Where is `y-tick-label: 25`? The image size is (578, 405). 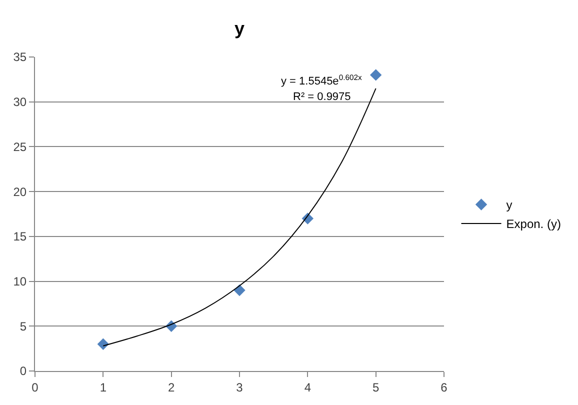
y-tick-label: 25 is located at coordinates (20, 147).